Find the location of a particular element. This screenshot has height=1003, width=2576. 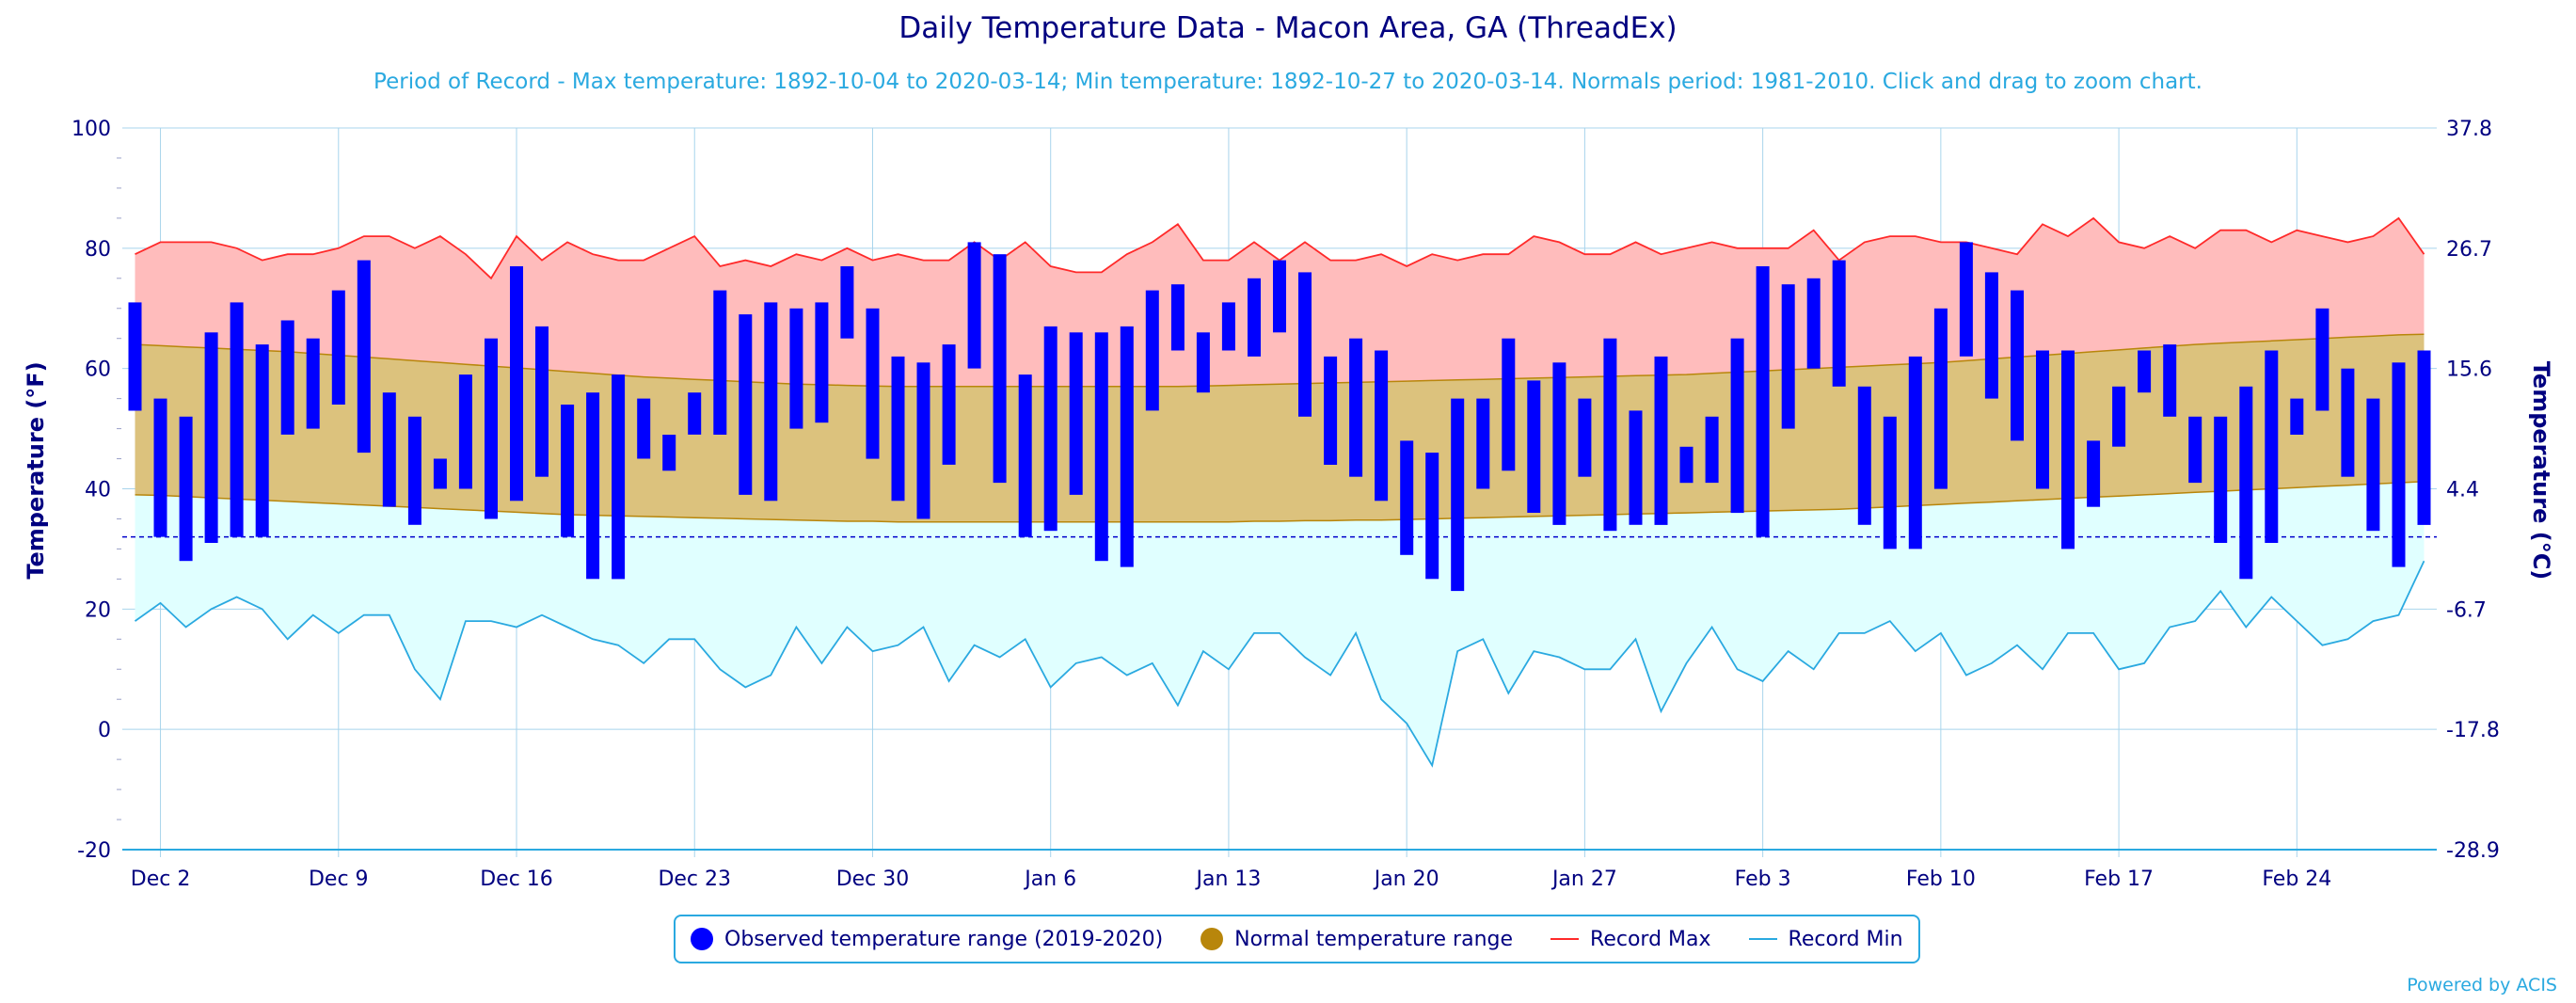

powered-by-credit: Powered by ACIS is located at coordinates (2482, 985).